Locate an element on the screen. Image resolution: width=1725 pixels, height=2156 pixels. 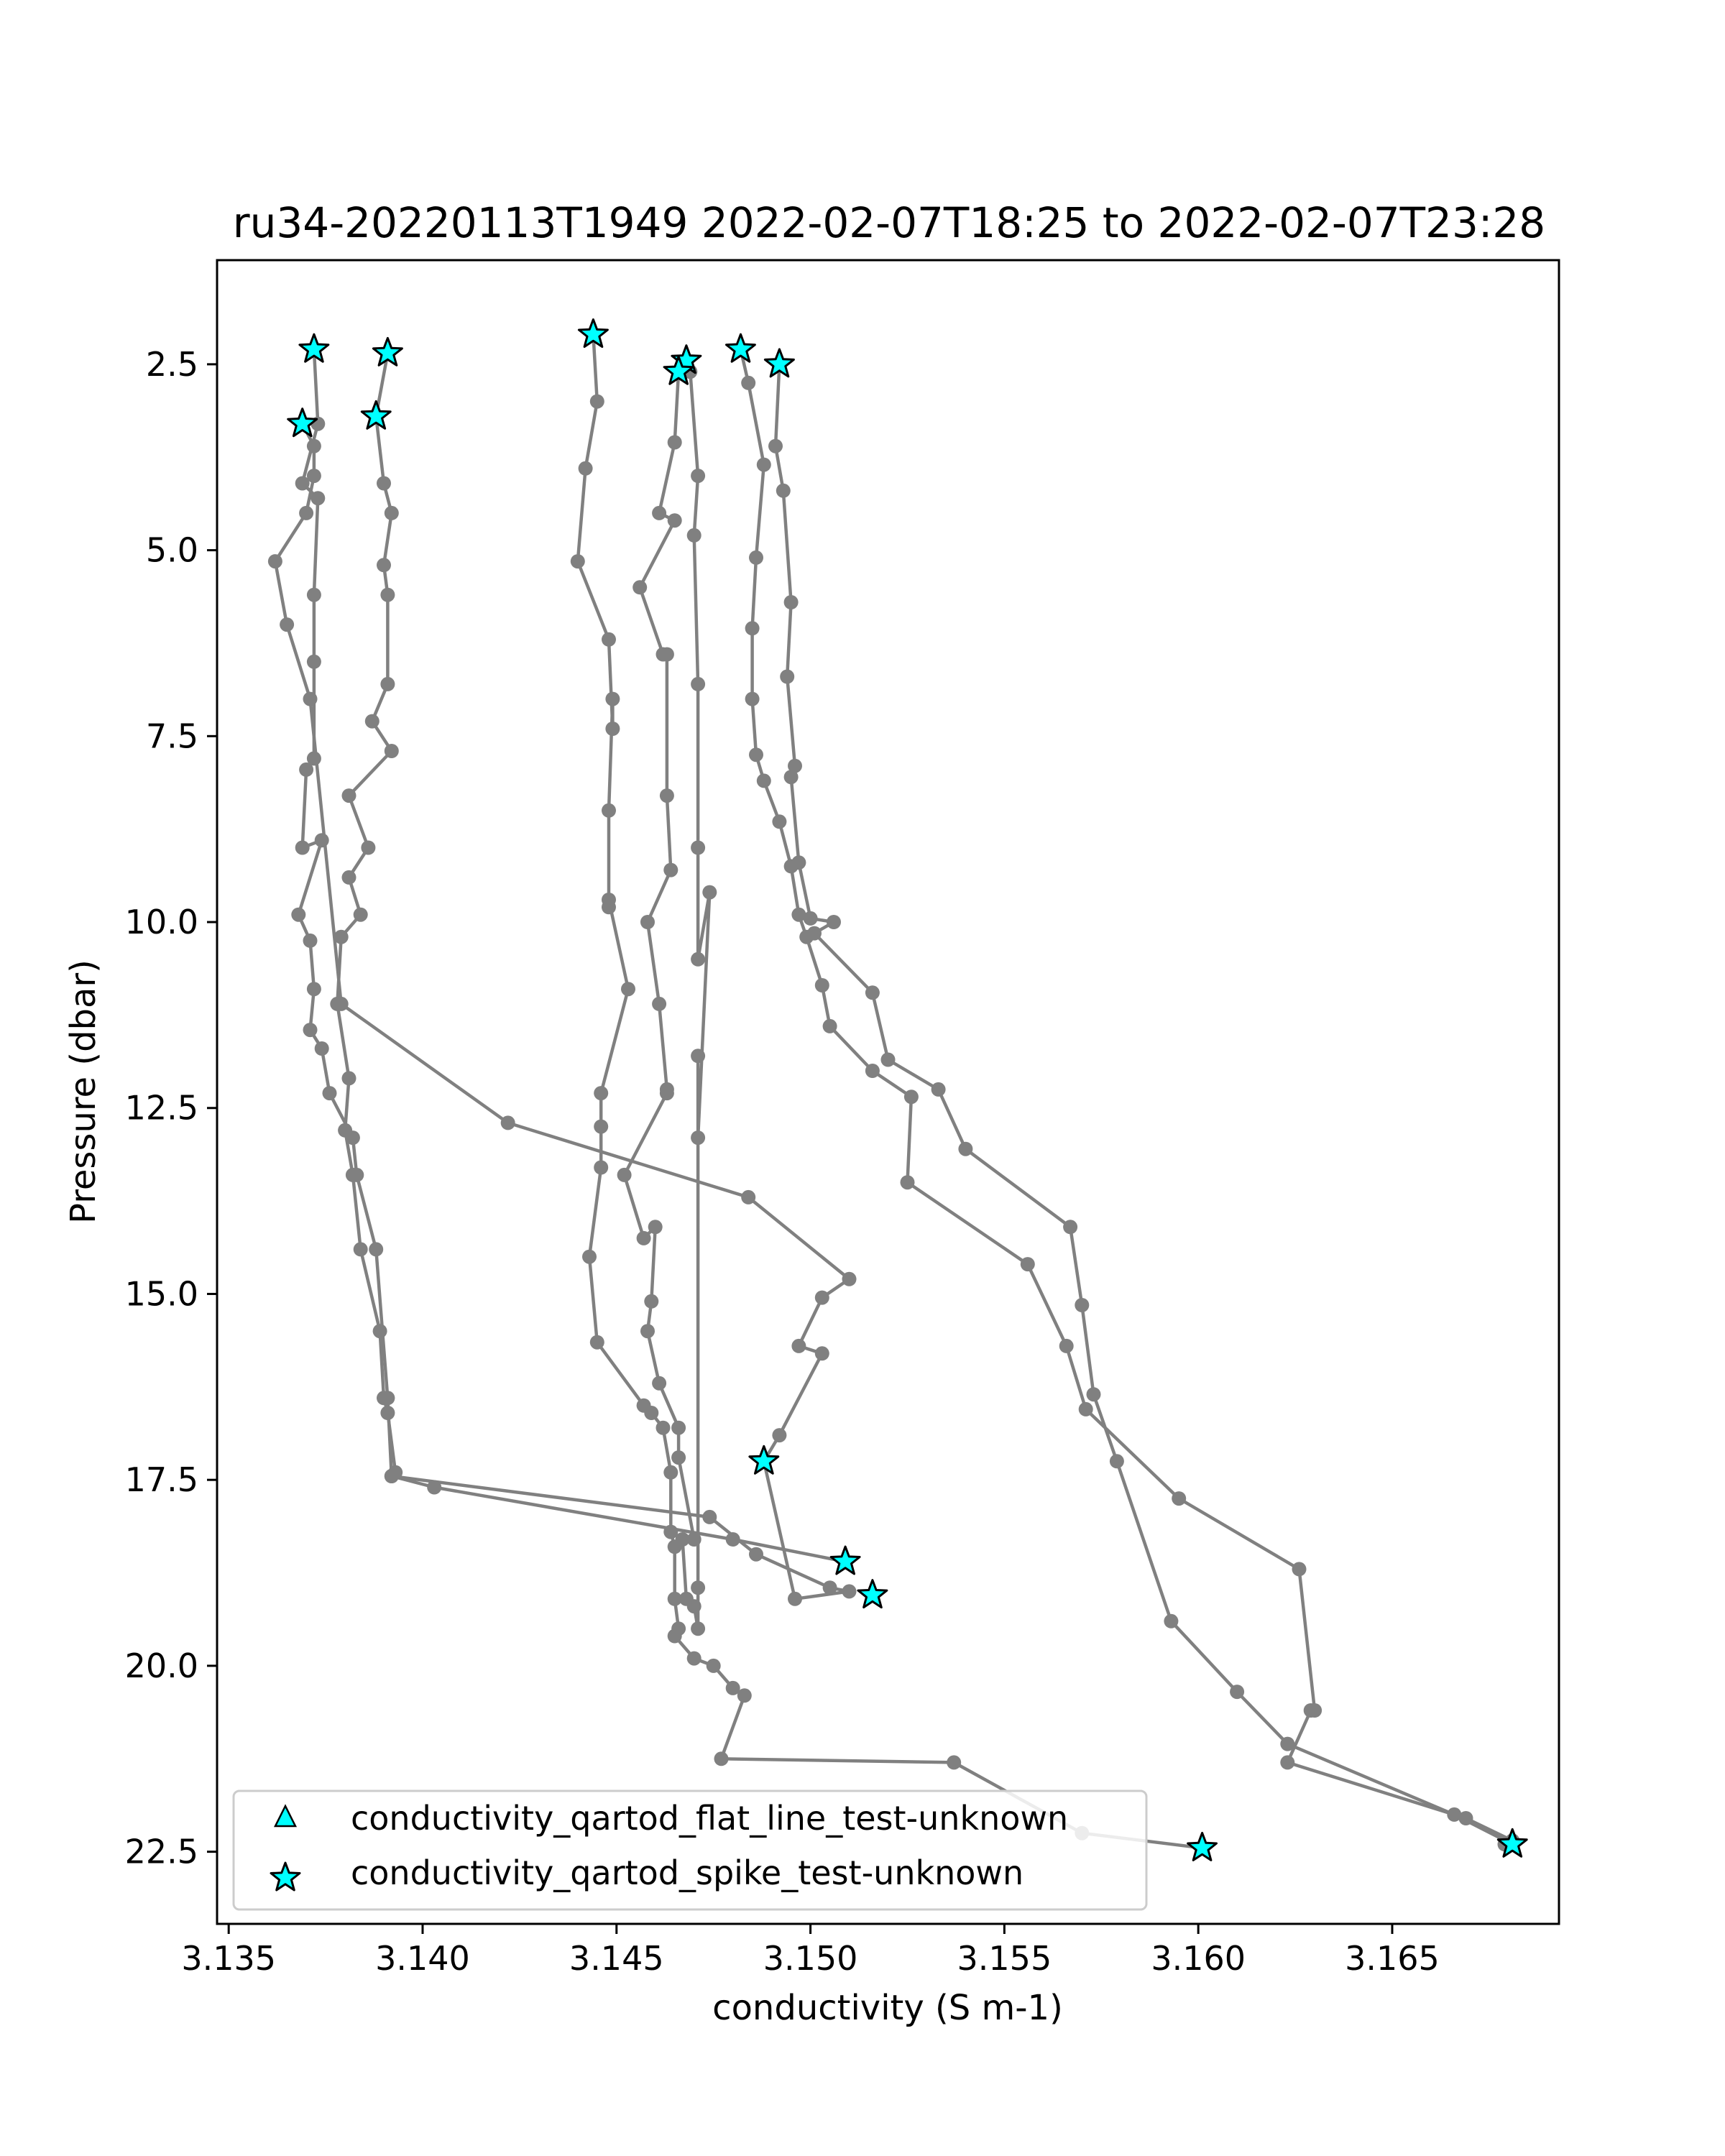
y-axis-label: Pressure (dbar) is located at coordinates (83, 1091).